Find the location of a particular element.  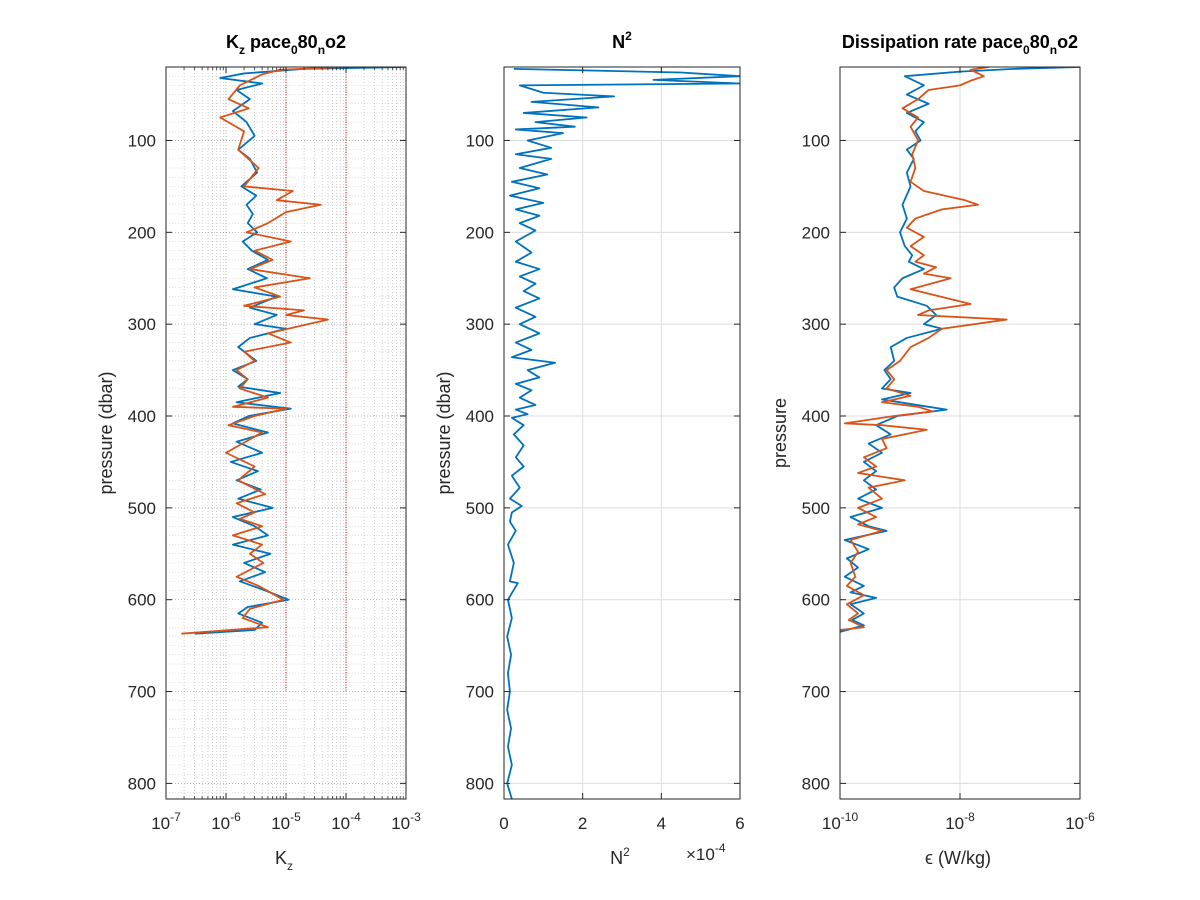

kz-y-label: pressure (dbar) is located at coordinates (106, 432).